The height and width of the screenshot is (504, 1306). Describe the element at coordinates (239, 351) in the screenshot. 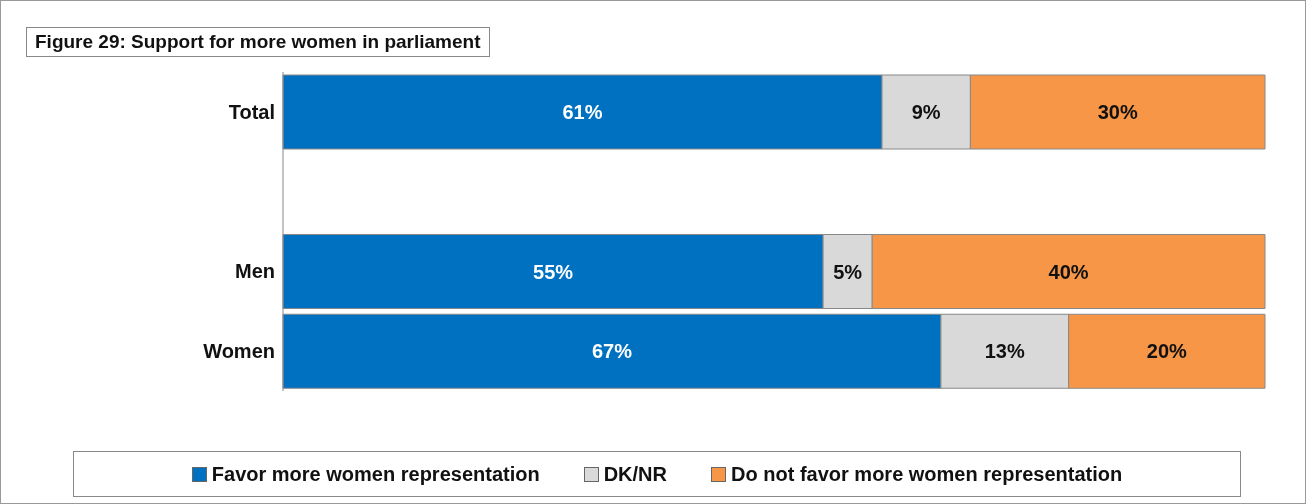

I see `y-tick-label: Women` at that location.